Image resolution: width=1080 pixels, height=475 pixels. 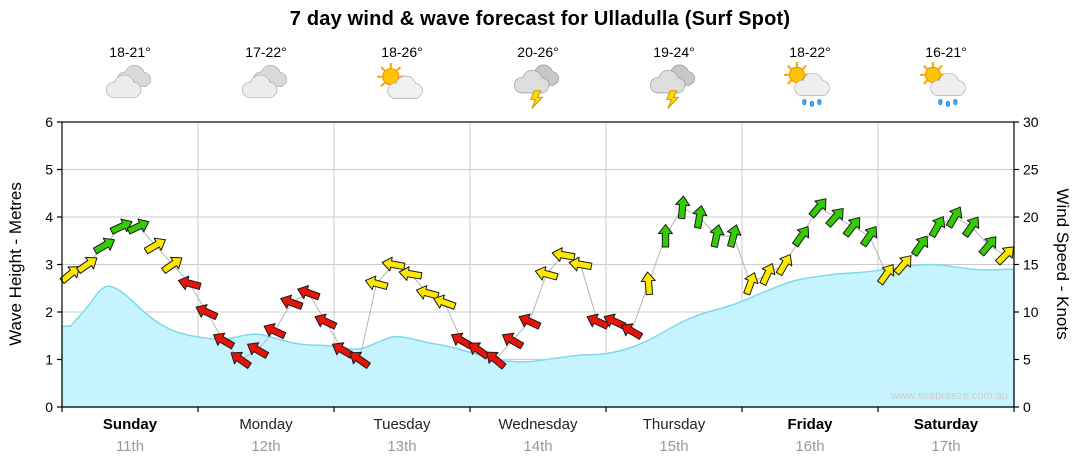 I want to click on wave-axis-tick-label: 0, so click(x=49, y=407).